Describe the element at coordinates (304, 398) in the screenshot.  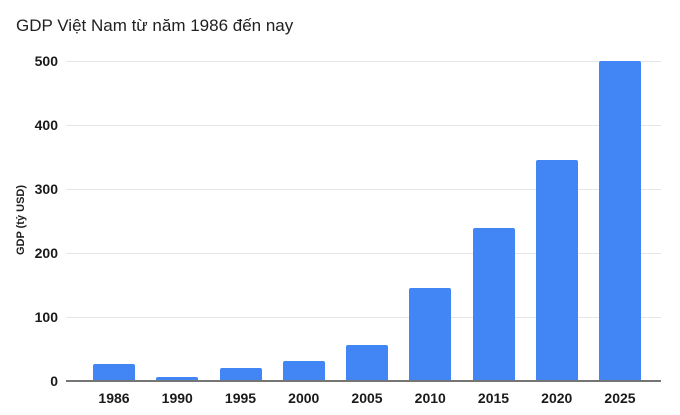
I see `x-tick-label-2000: 2000` at that location.